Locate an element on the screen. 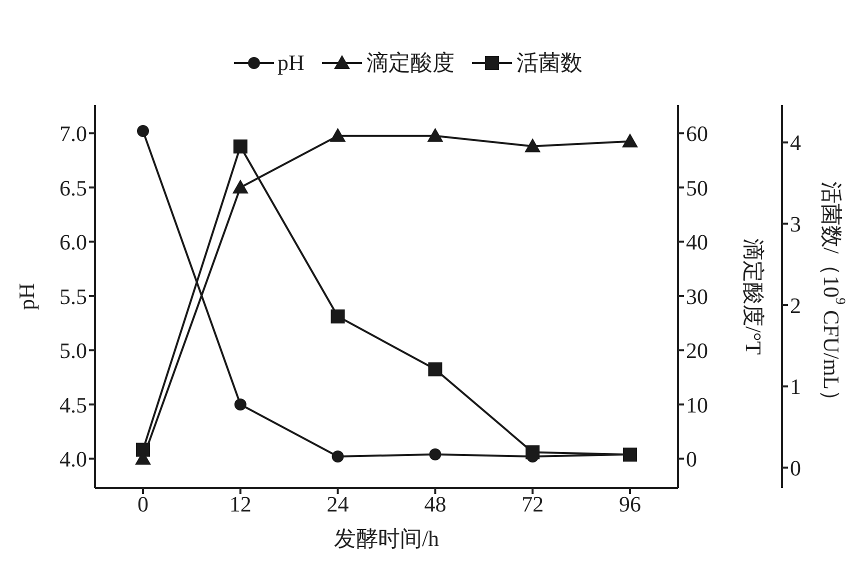 This screenshot has width=862, height=578. x-tick-label: 12 is located at coordinates (240, 504).